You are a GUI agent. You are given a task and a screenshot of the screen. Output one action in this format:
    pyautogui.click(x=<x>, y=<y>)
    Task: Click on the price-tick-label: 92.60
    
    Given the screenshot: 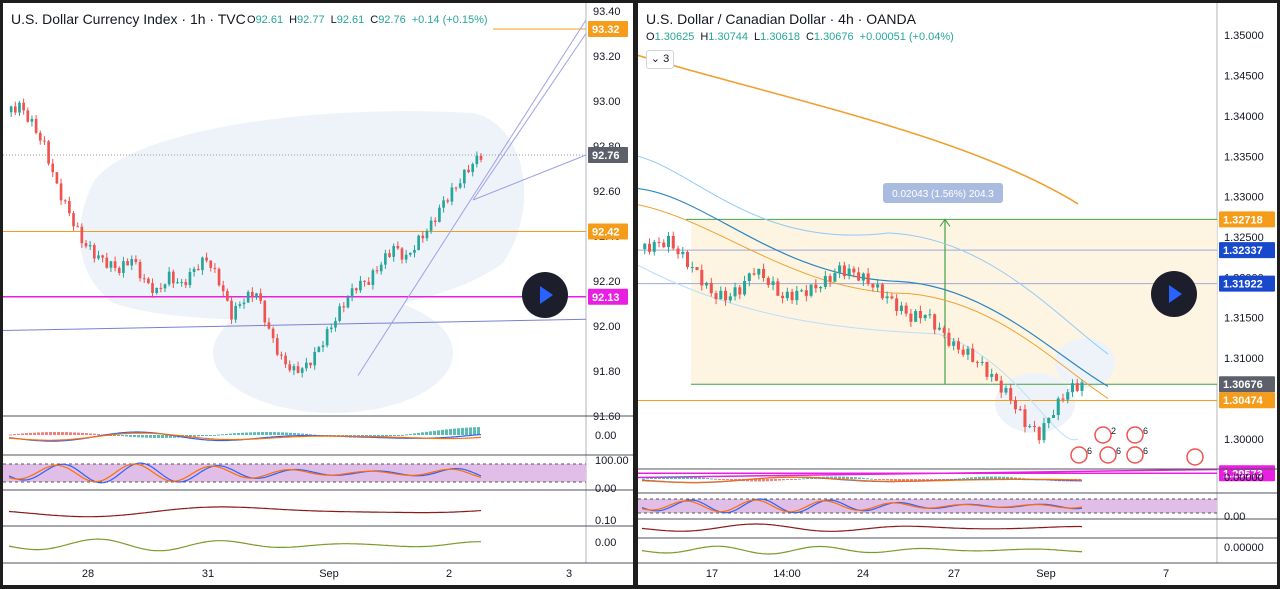 What is the action you would take?
    pyautogui.click(x=607, y=192)
    